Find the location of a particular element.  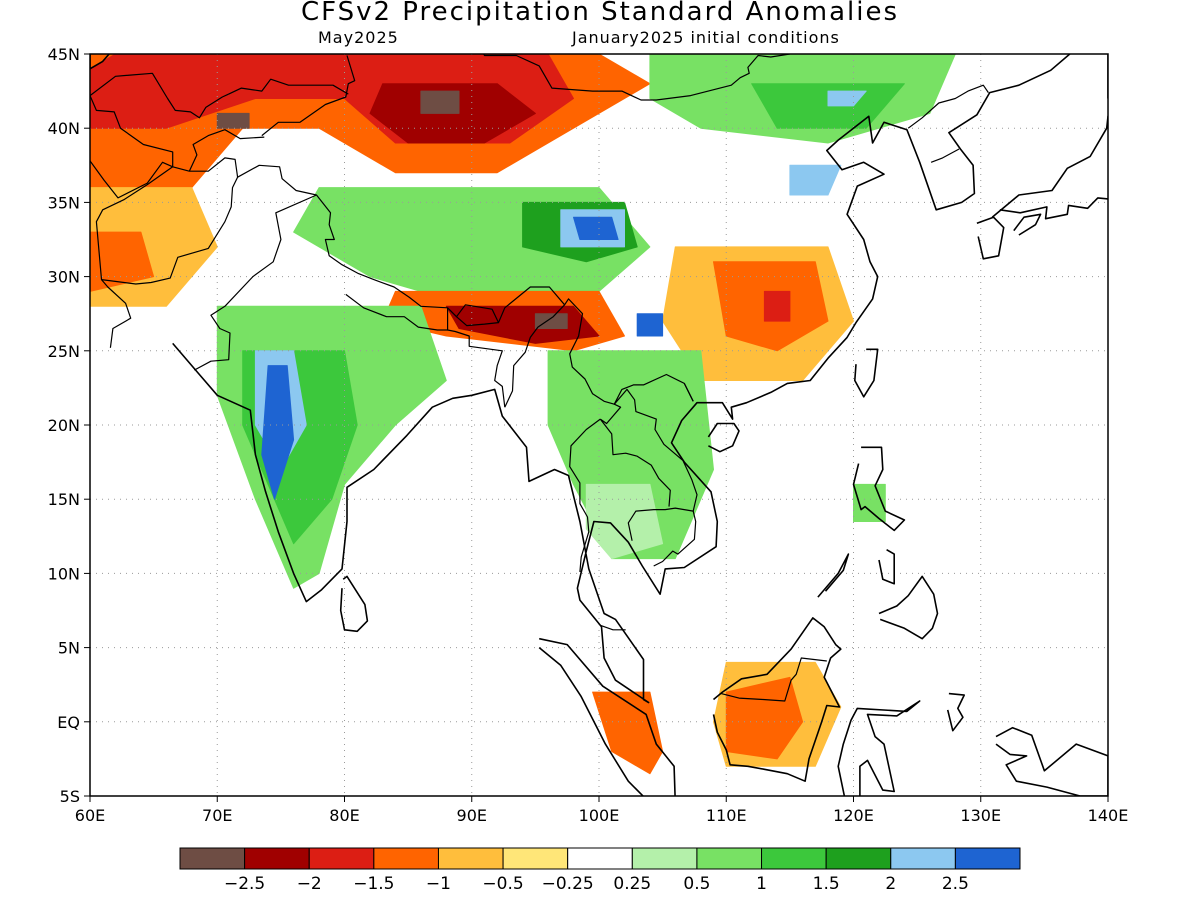

coastline-new-guinea-west is located at coordinates (1051, 761).